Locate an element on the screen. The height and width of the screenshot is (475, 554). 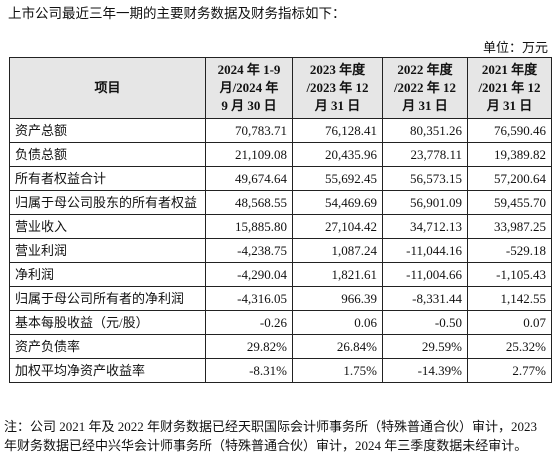
row-label: 资产总额 is located at coordinates (107, 130).